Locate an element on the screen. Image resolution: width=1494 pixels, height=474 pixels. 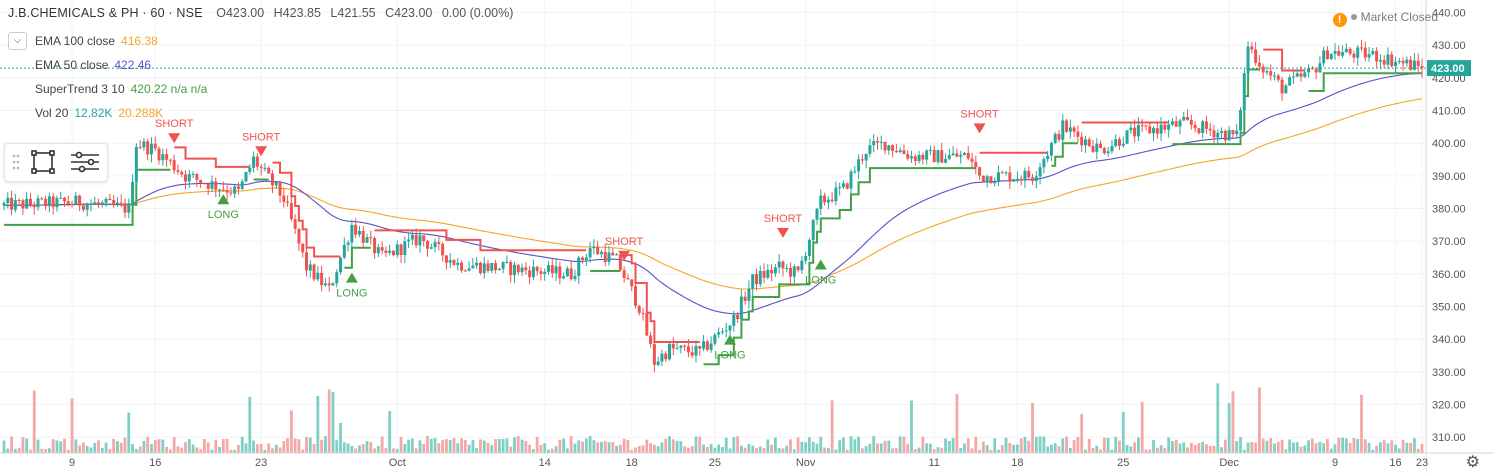
legend-supertrend: SuperTrend 3 10 420.22 n/a n/a is located at coordinates (121, 89).